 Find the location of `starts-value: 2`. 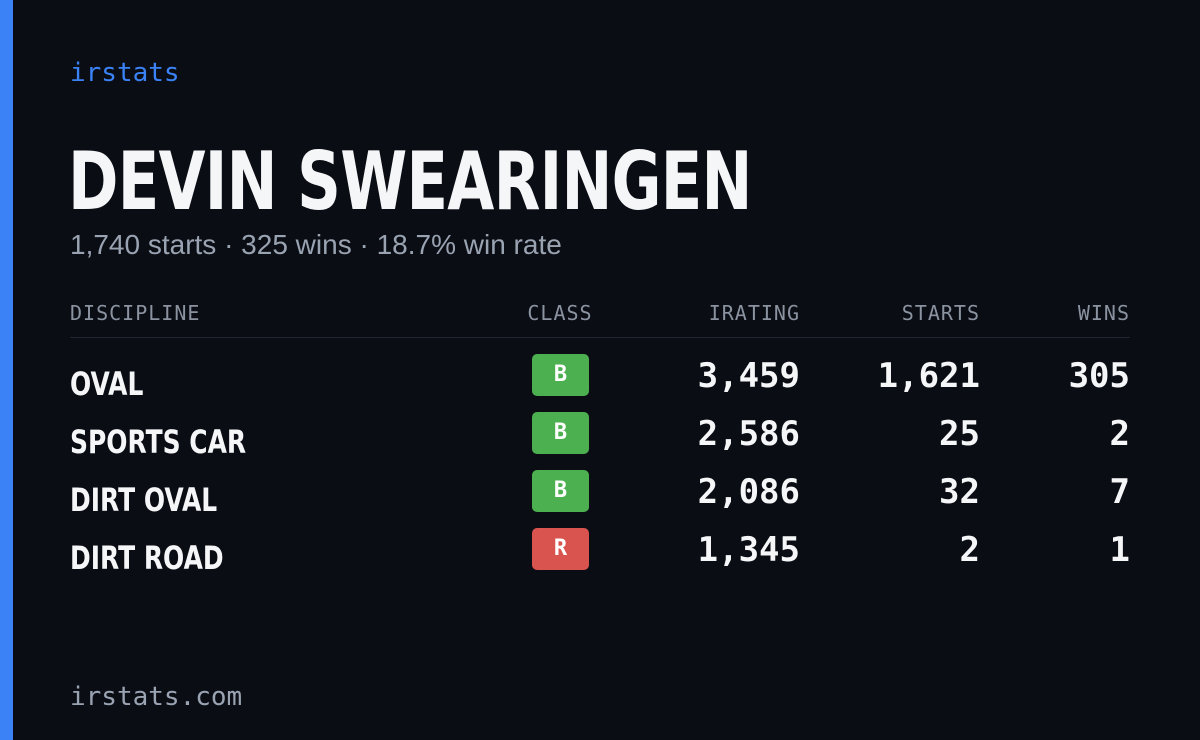

starts-value: 2 is located at coordinates (969, 550).